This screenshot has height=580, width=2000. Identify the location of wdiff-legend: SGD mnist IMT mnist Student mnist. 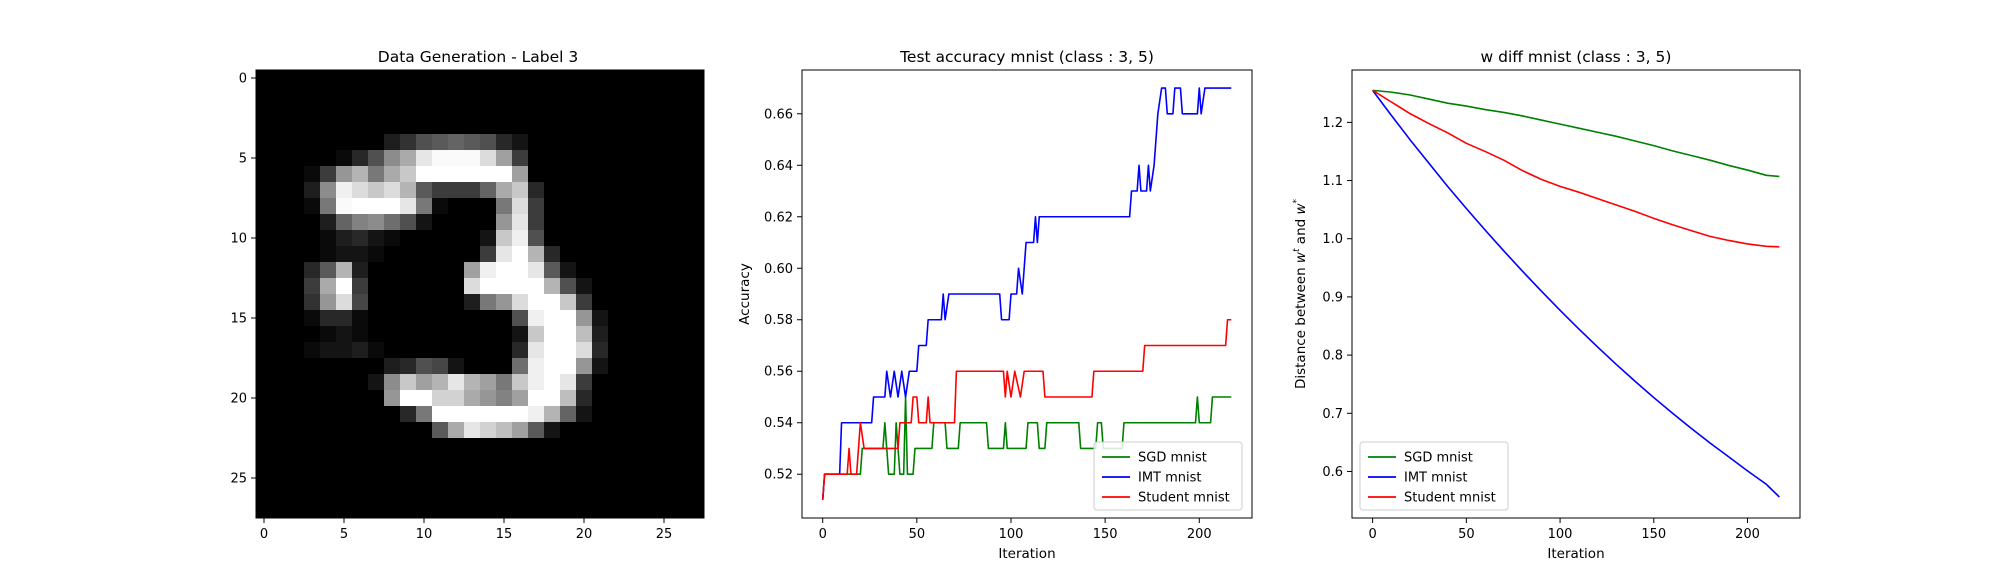
(1434, 476).